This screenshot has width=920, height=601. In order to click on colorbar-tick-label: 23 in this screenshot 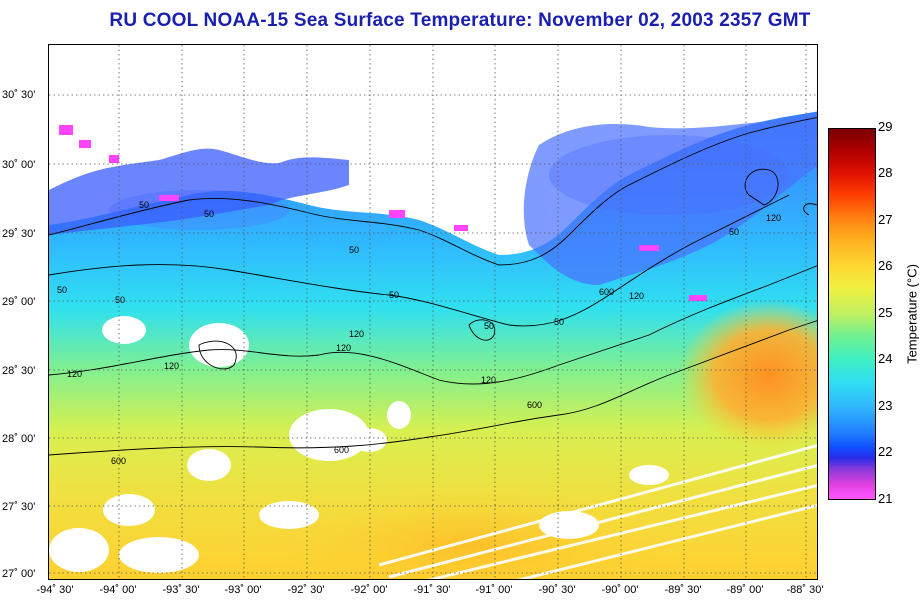, I will do `click(885, 405)`.